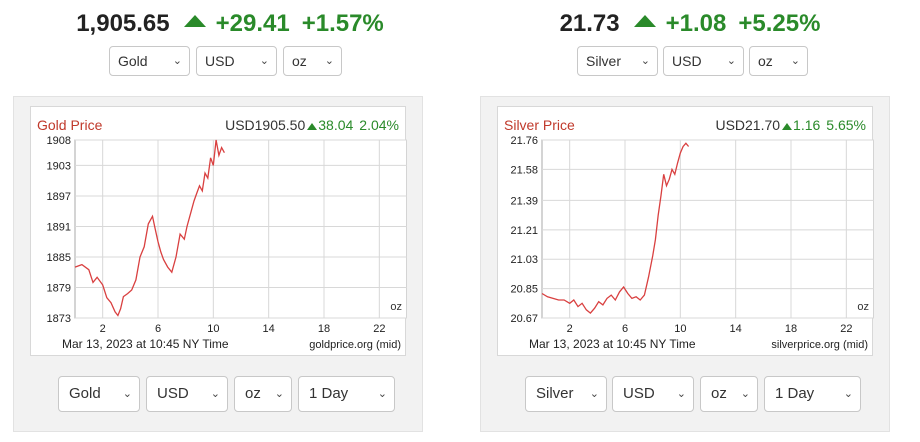 The width and height of the screenshot is (920, 442). Describe the element at coordinates (59, 197) in the screenshot. I see `y-tick-label: 1897` at that location.